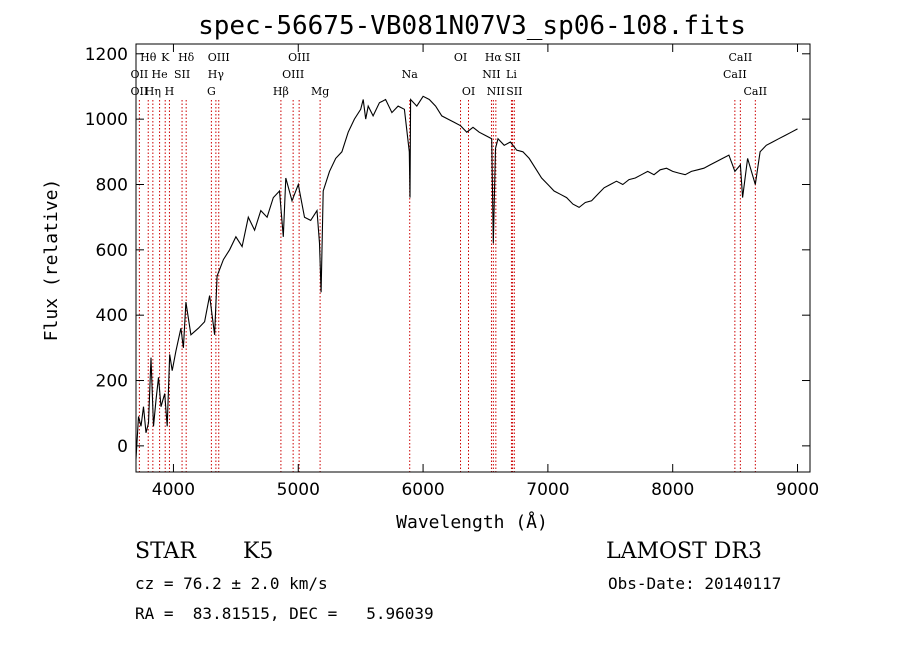 This screenshot has width=900, height=649. I want to click on line-label-1: K, so click(165, 57).